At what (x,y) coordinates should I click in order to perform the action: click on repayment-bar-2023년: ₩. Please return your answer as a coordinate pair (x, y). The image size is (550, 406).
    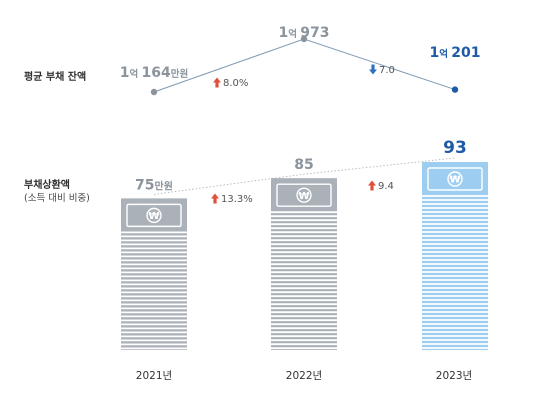
    Looking at the image, I should click on (455, 256).